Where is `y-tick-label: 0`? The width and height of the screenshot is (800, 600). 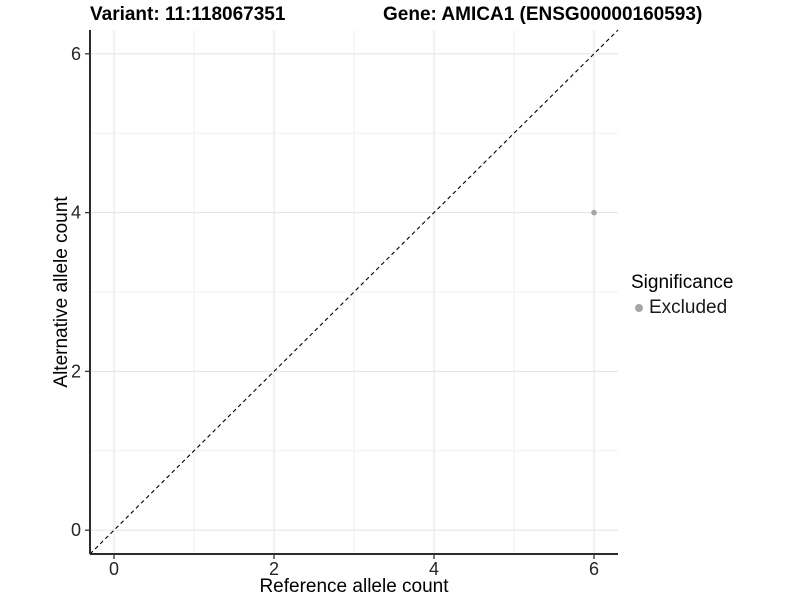 y-tick-label: 0 is located at coordinates (76, 530).